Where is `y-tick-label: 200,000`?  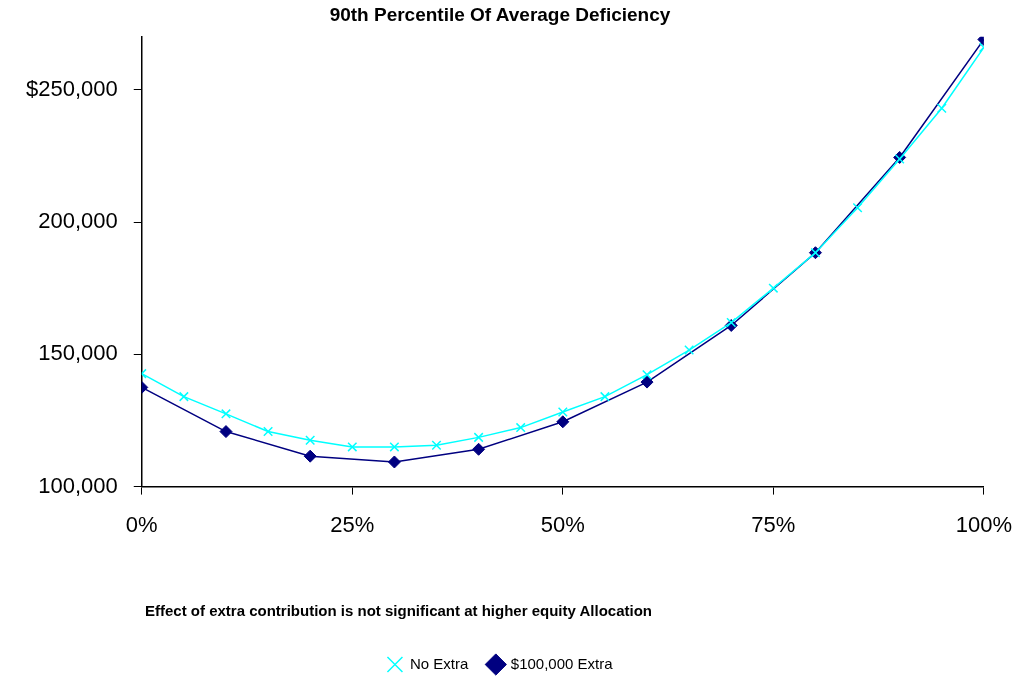 y-tick-label: 200,000 is located at coordinates (78, 221).